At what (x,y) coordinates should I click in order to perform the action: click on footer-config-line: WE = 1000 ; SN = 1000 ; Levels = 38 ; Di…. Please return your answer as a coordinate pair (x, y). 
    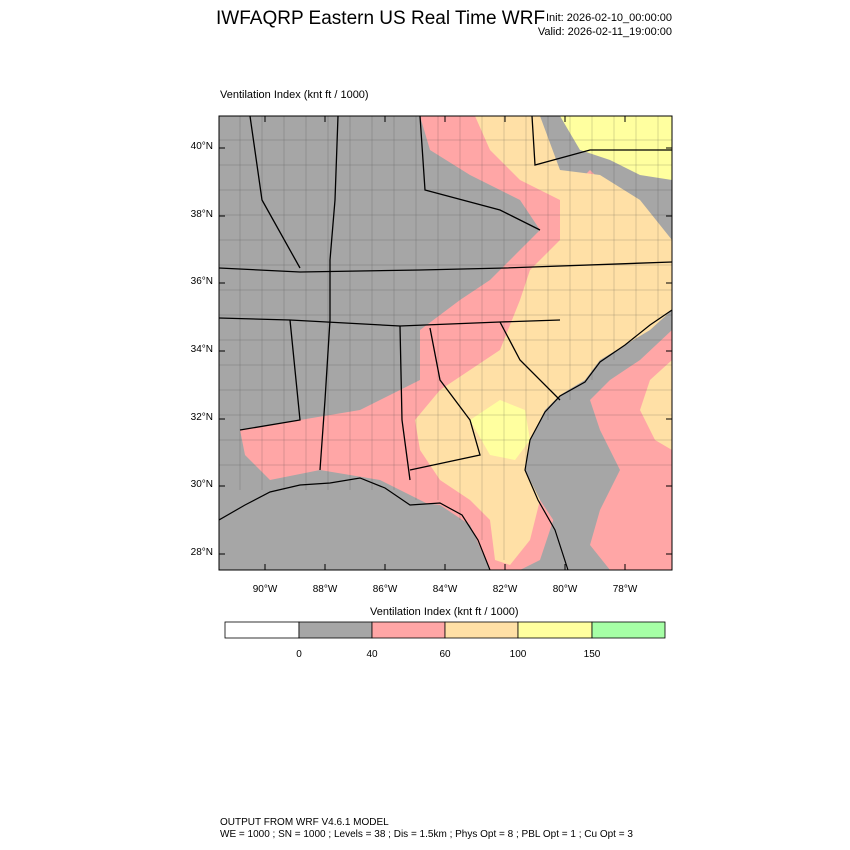
    Looking at the image, I should click on (426, 834).